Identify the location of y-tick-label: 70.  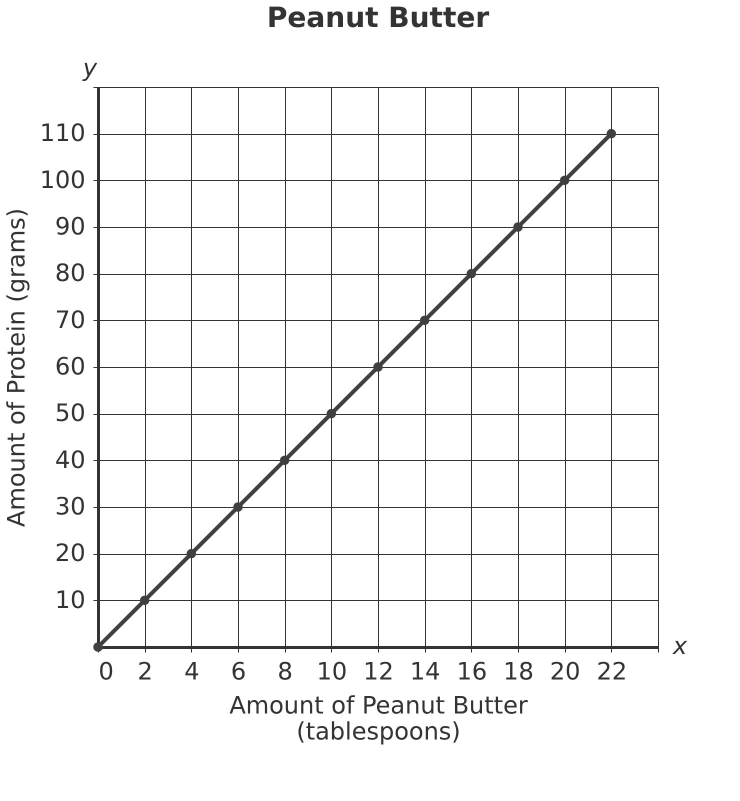
(70, 320).